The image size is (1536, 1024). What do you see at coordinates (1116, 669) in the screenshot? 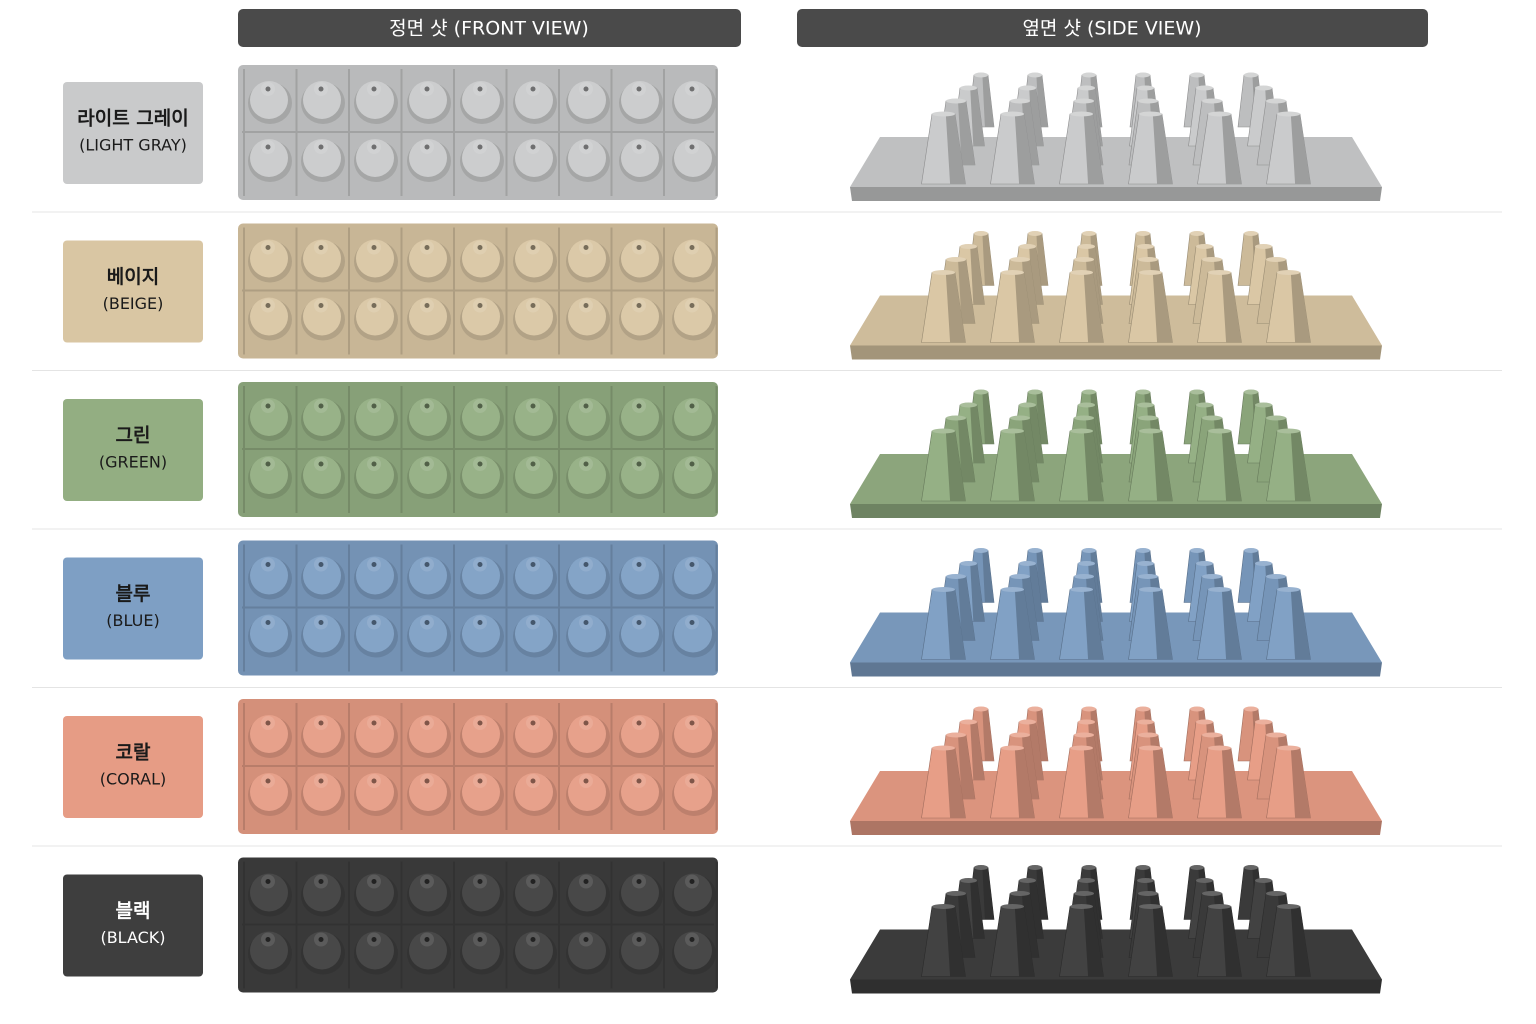
I see `tray-edge` at bounding box center [1116, 669].